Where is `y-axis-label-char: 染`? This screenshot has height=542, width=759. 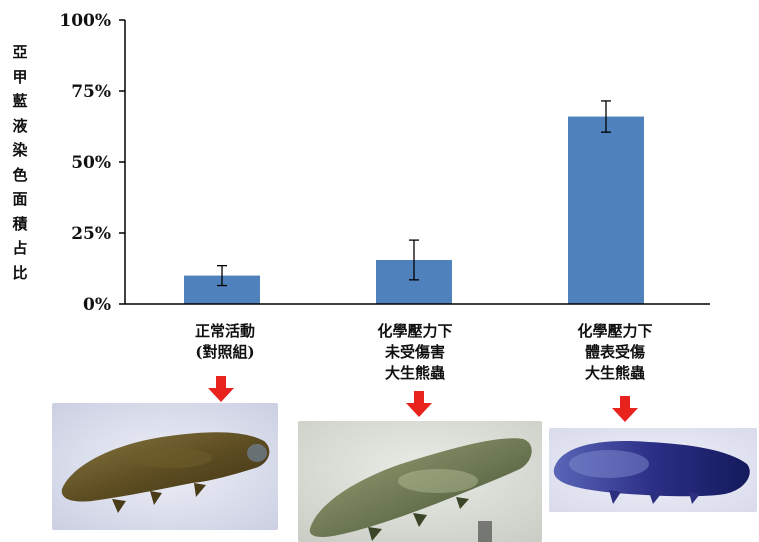
y-axis-label-char: 染 is located at coordinates (20, 150).